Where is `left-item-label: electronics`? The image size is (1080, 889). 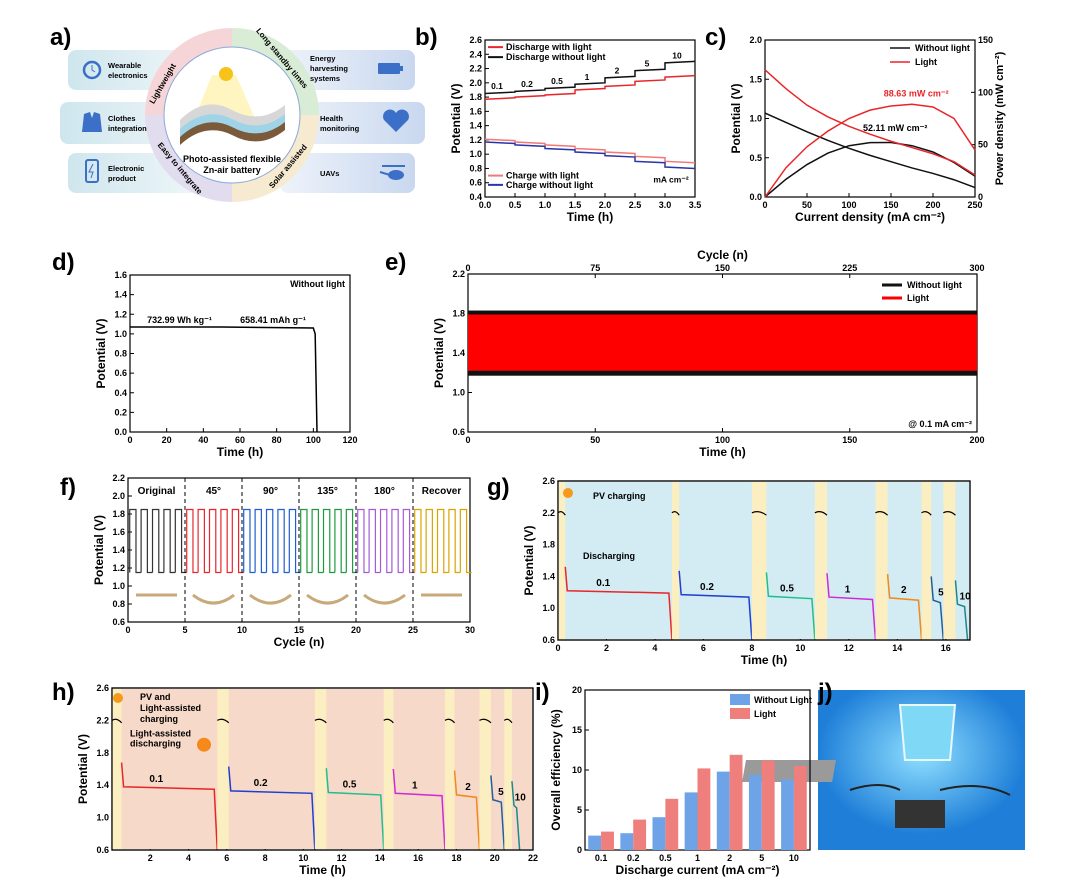
left-item-label: electronics is located at coordinates (128, 75).